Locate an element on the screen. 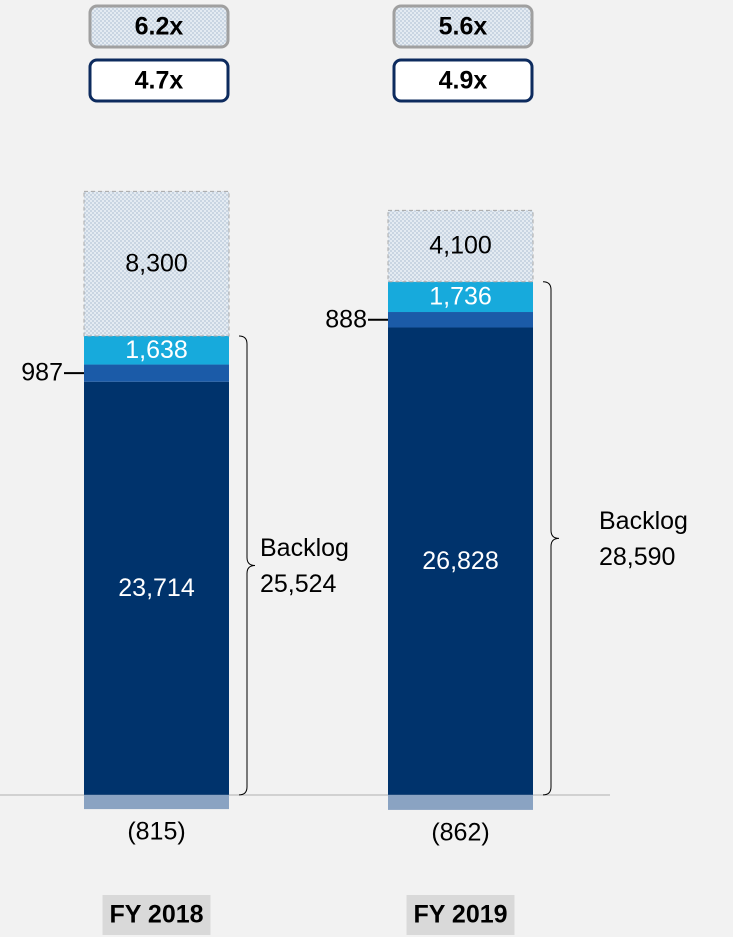 Image resolution: width=733 pixels, height=937 pixels. data-label: 8,300 is located at coordinates (156, 263).